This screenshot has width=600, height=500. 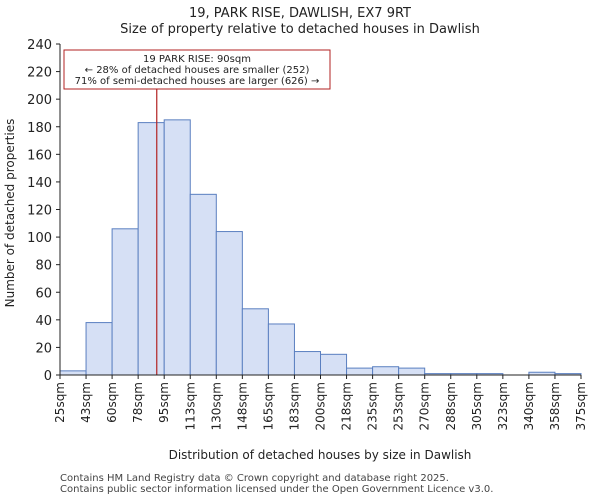 What do you see at coordinates (43, 293) in the screenshot?
I see `y-tick-label: 60` at bounding box center [43, 293].